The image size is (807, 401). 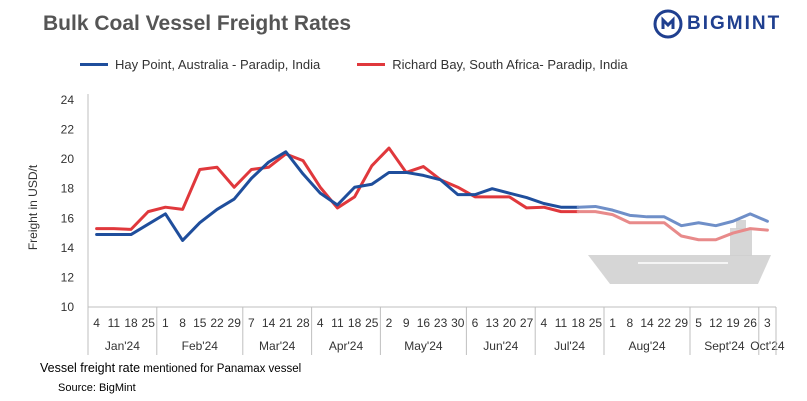 What do you see at coordinates (679, 269) in the screenshot?
I see `ship-hull` at bounding box center [679, 269].